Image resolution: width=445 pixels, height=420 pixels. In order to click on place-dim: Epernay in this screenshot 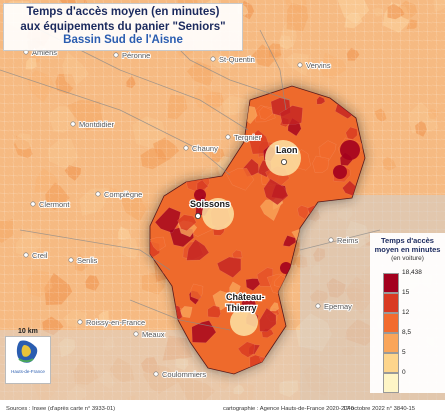, I will do `click(334, 306)`.